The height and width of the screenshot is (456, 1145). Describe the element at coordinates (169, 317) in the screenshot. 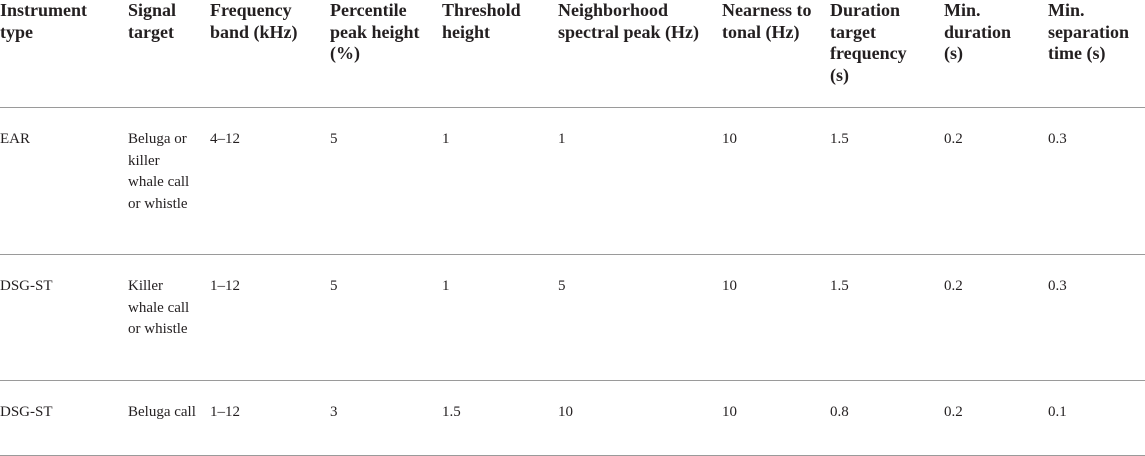

I see `table-cell: Killer whale call or whistle` at that location.